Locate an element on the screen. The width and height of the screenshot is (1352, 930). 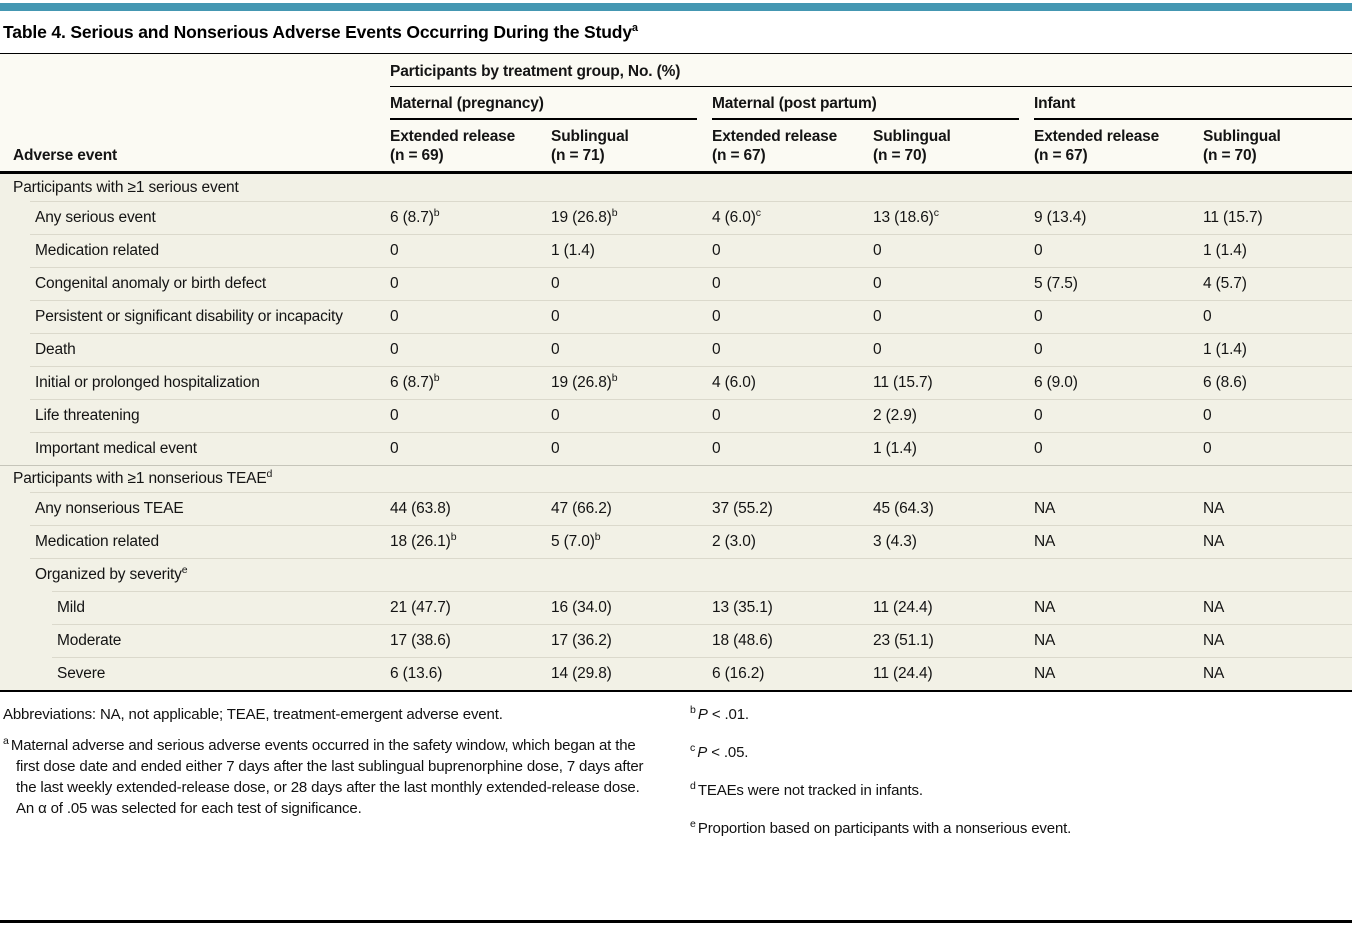
cell-value: 18 (48.6) is located at coordinates (742, 640).